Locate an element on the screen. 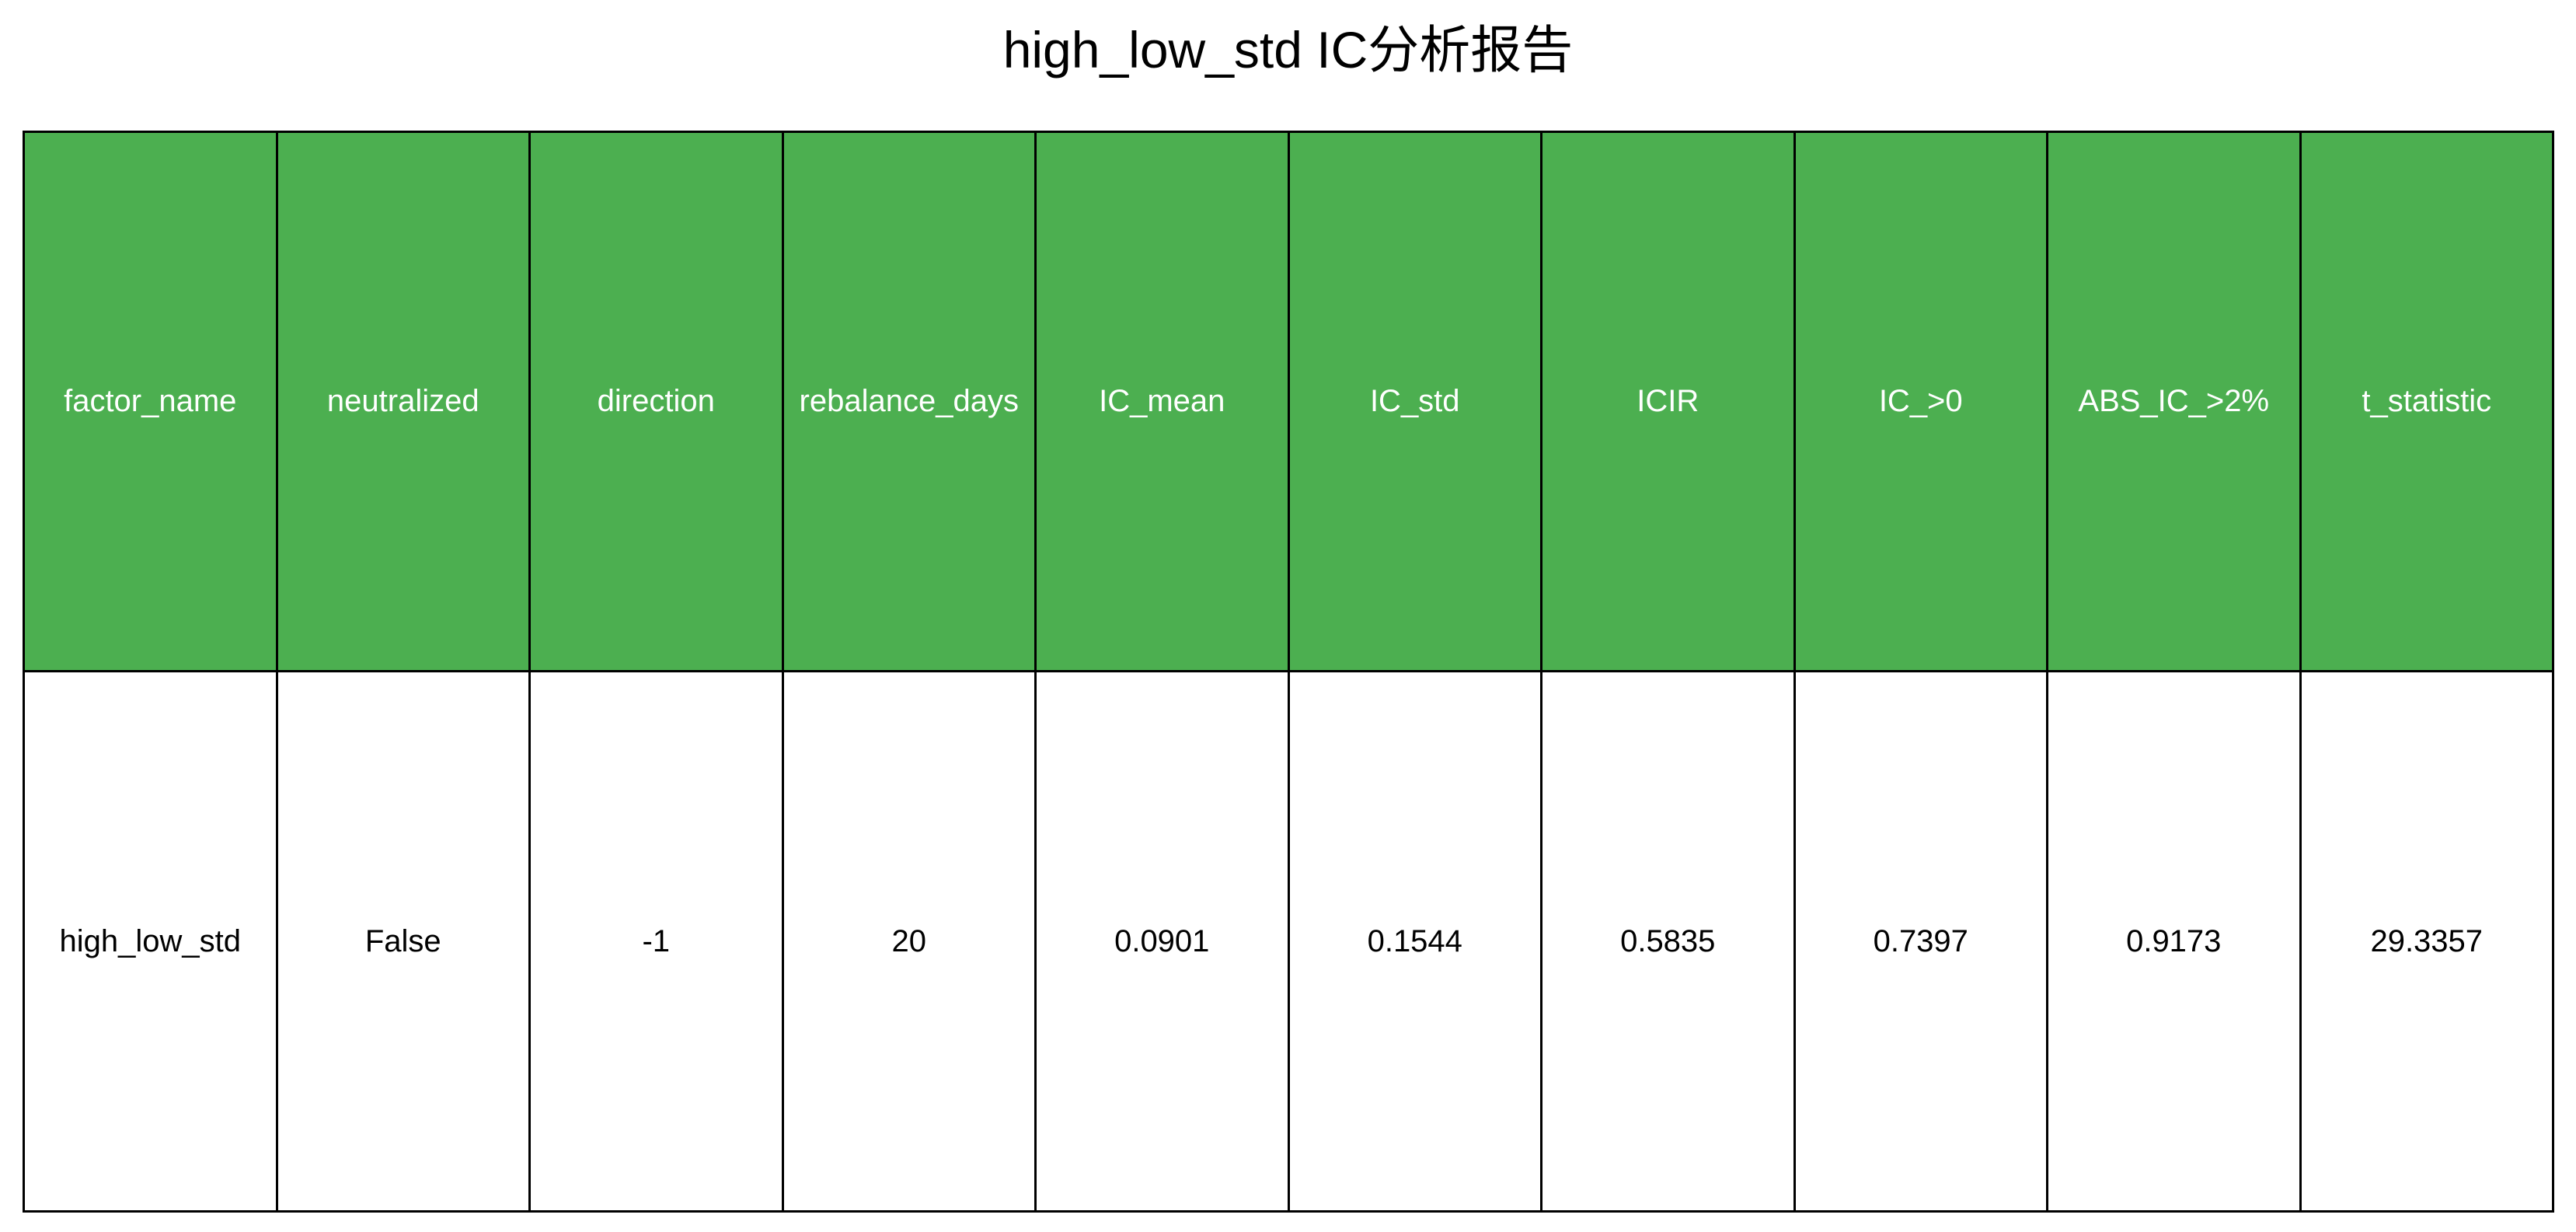  header-direction: direction is located at coordinates (656, 401).